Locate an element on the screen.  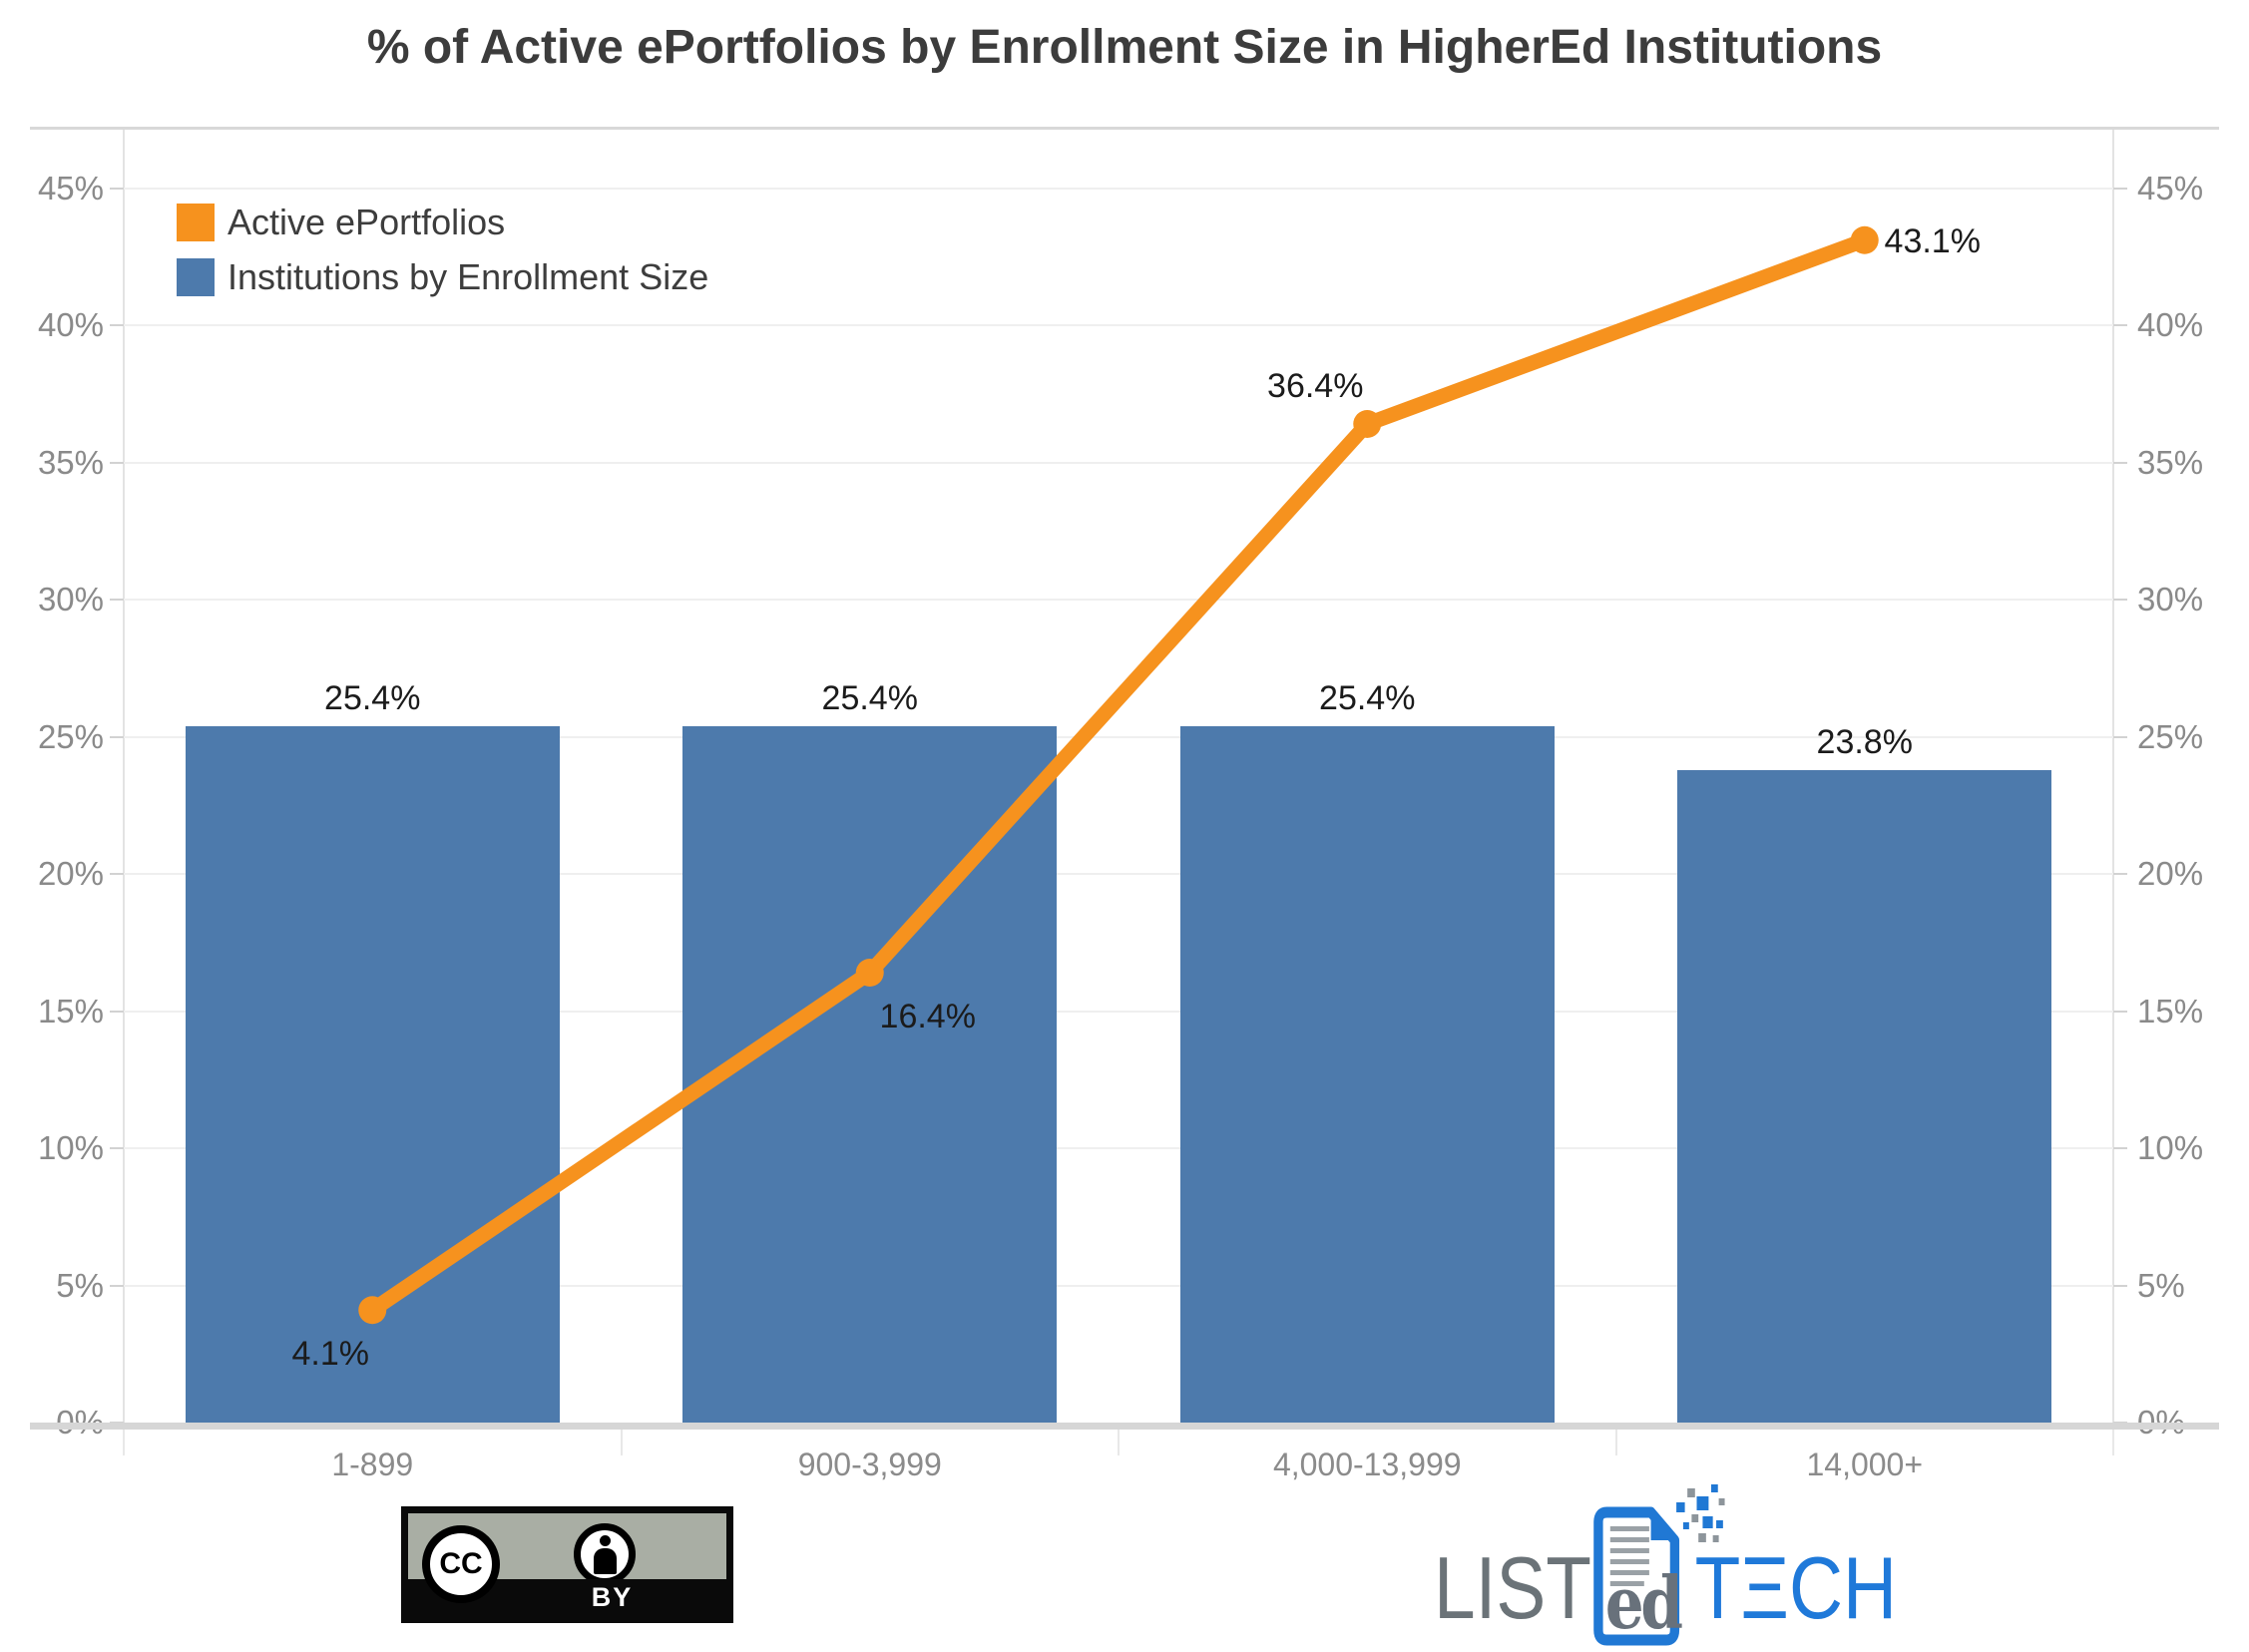
document-icon: ed is located at coordinates (1659, 1561).